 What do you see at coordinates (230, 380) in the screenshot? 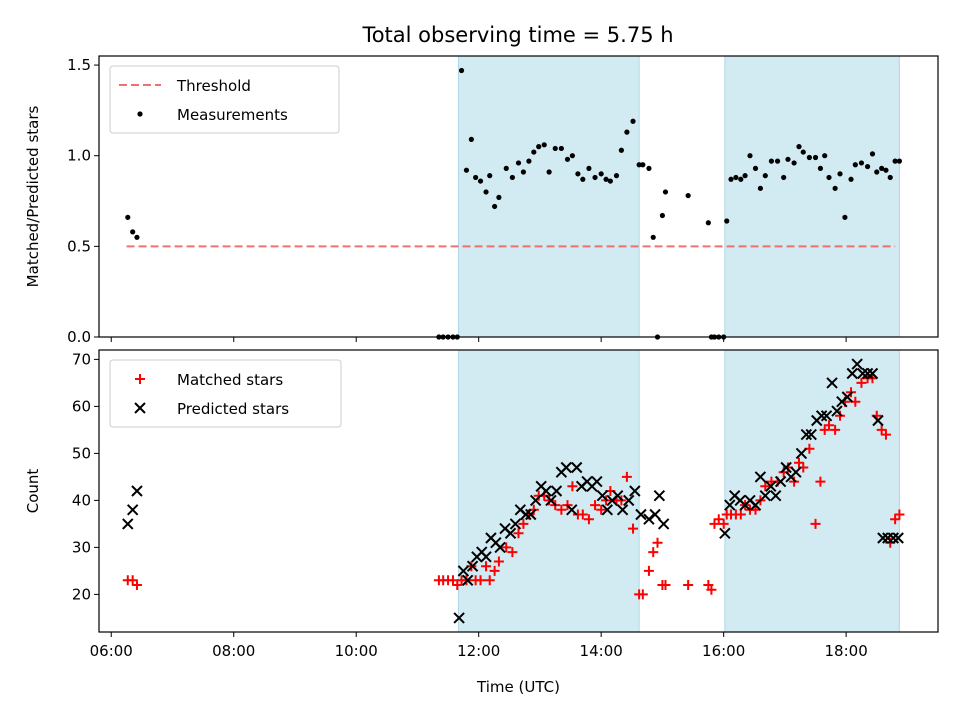
I see `legend-label: Matched stars` at bounding box center [230, 380].